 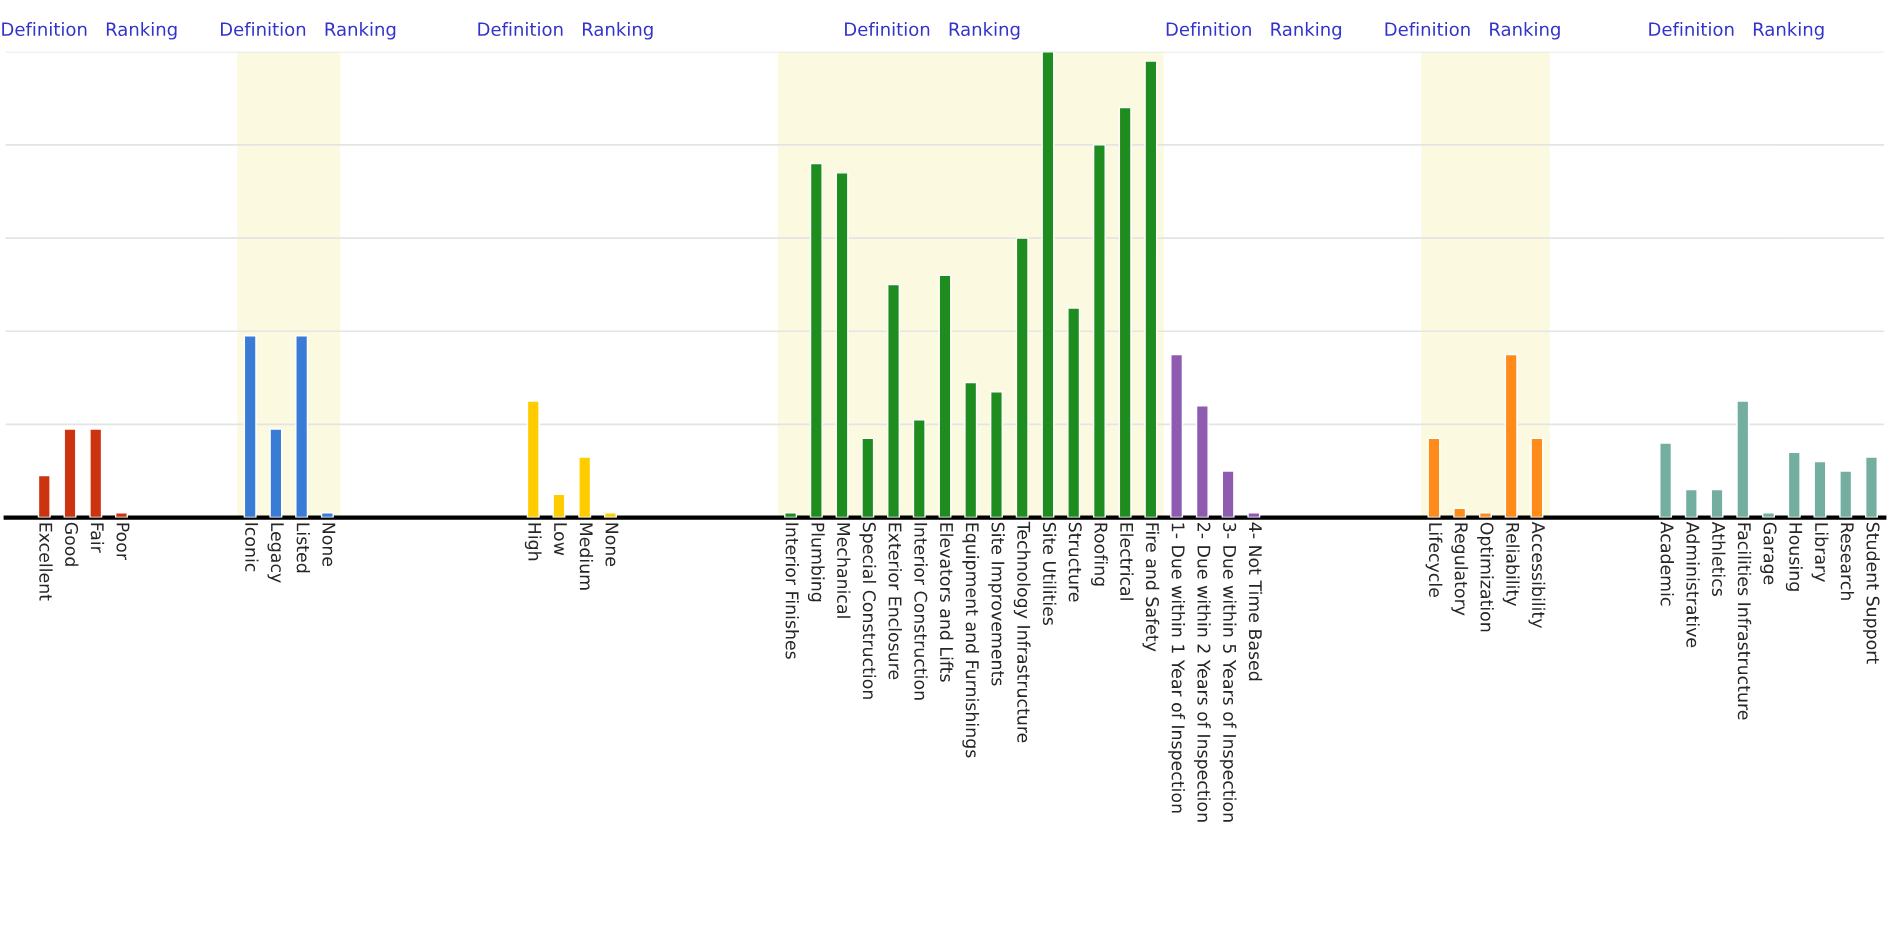 What do you see at coordinates (1820, 552) in the screenshot?
I see `x-tick-label: Library` at bounding box center [1820, 552].